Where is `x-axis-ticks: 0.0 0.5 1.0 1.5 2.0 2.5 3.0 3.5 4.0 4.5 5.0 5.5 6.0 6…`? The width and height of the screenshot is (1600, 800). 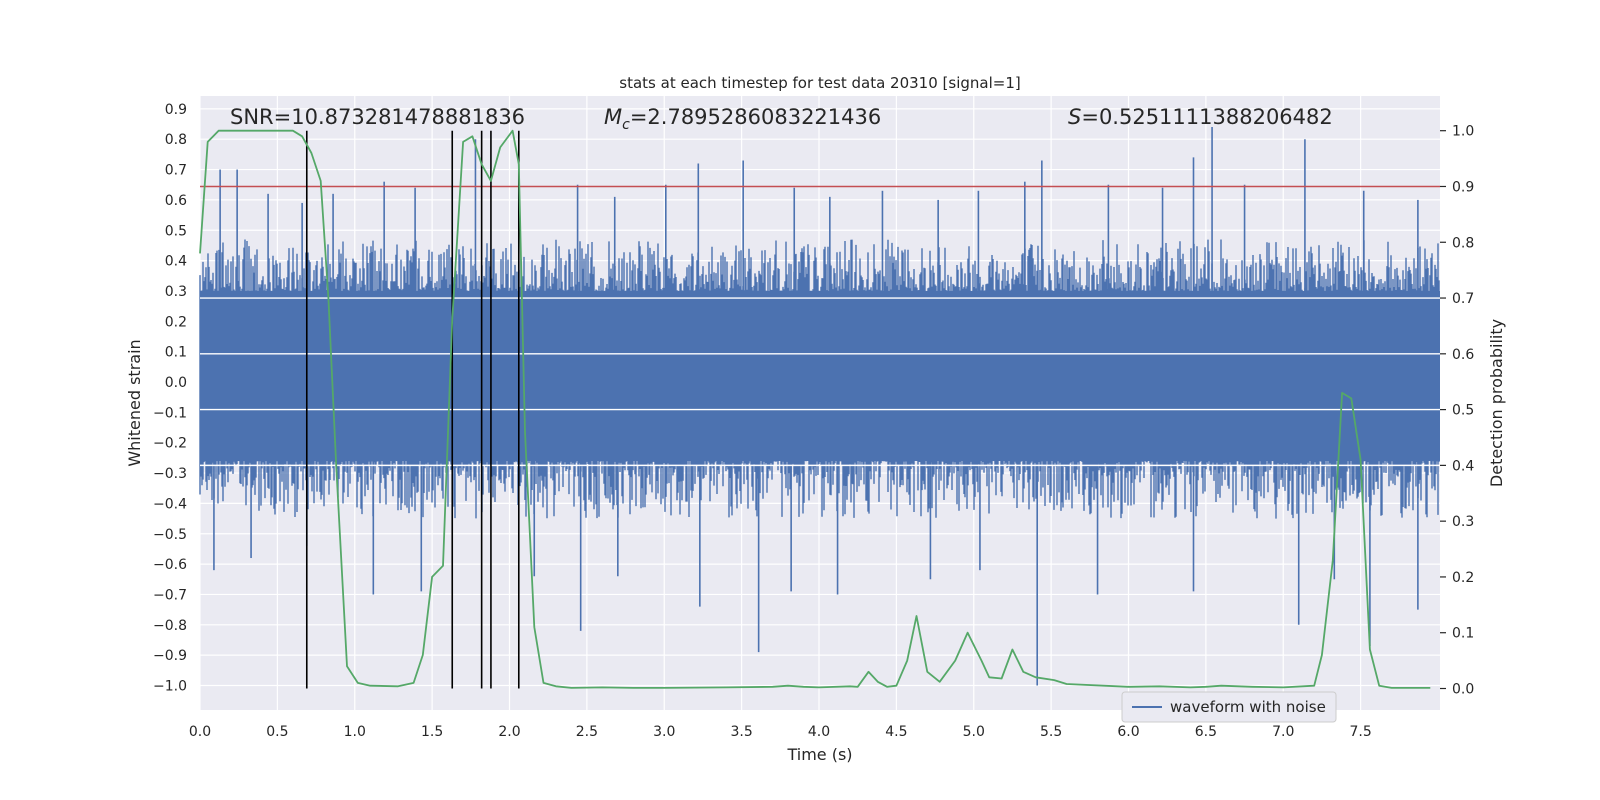 x-axis-ticks: 0.0 0.5 1.0 1.5 2.0 2.5 3.0 3.5 4.0 4.5 5.0 5.5 6.0 6… is located at coordinates (780, 732).